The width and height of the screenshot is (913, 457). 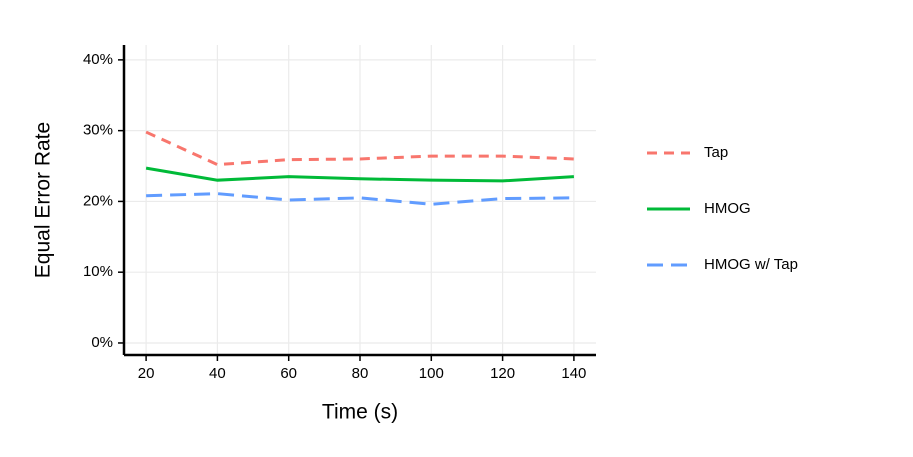 What do you see at coordinates (288, 373) in the screenshot?
I see `x-tick-label: 60` at bounding box center [288, 373].